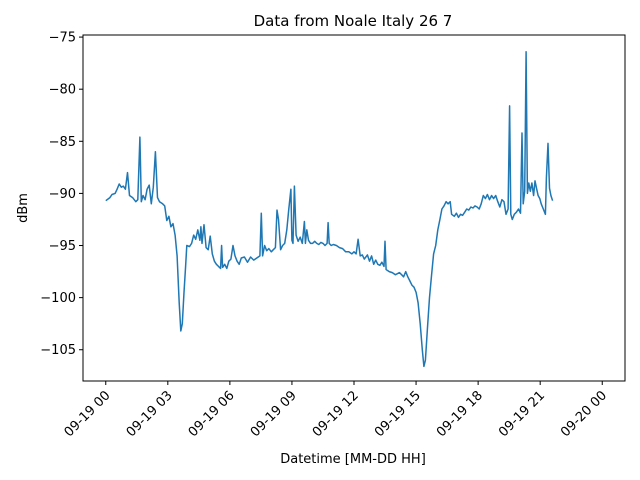  Describe the element at coordinates (353, 21) in the screenshot. I see `chart-title: Data from Noale Italy 26 7` at that location.